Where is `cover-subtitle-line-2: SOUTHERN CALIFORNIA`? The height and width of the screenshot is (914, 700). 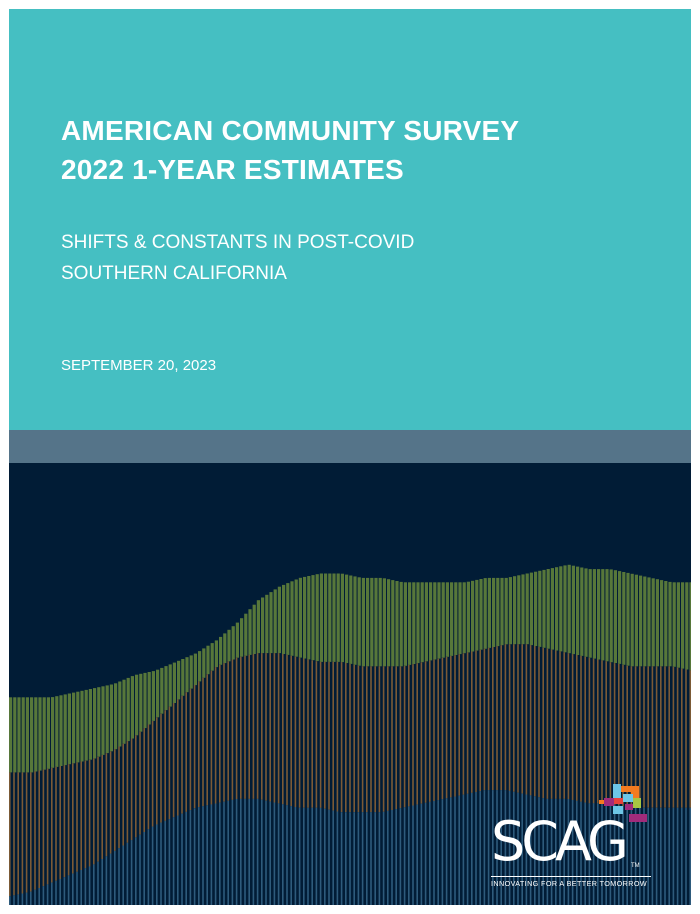
cover-subtitle-line-2: SOUTHERN CALIFORNIA is located at coordinates (174, 273).